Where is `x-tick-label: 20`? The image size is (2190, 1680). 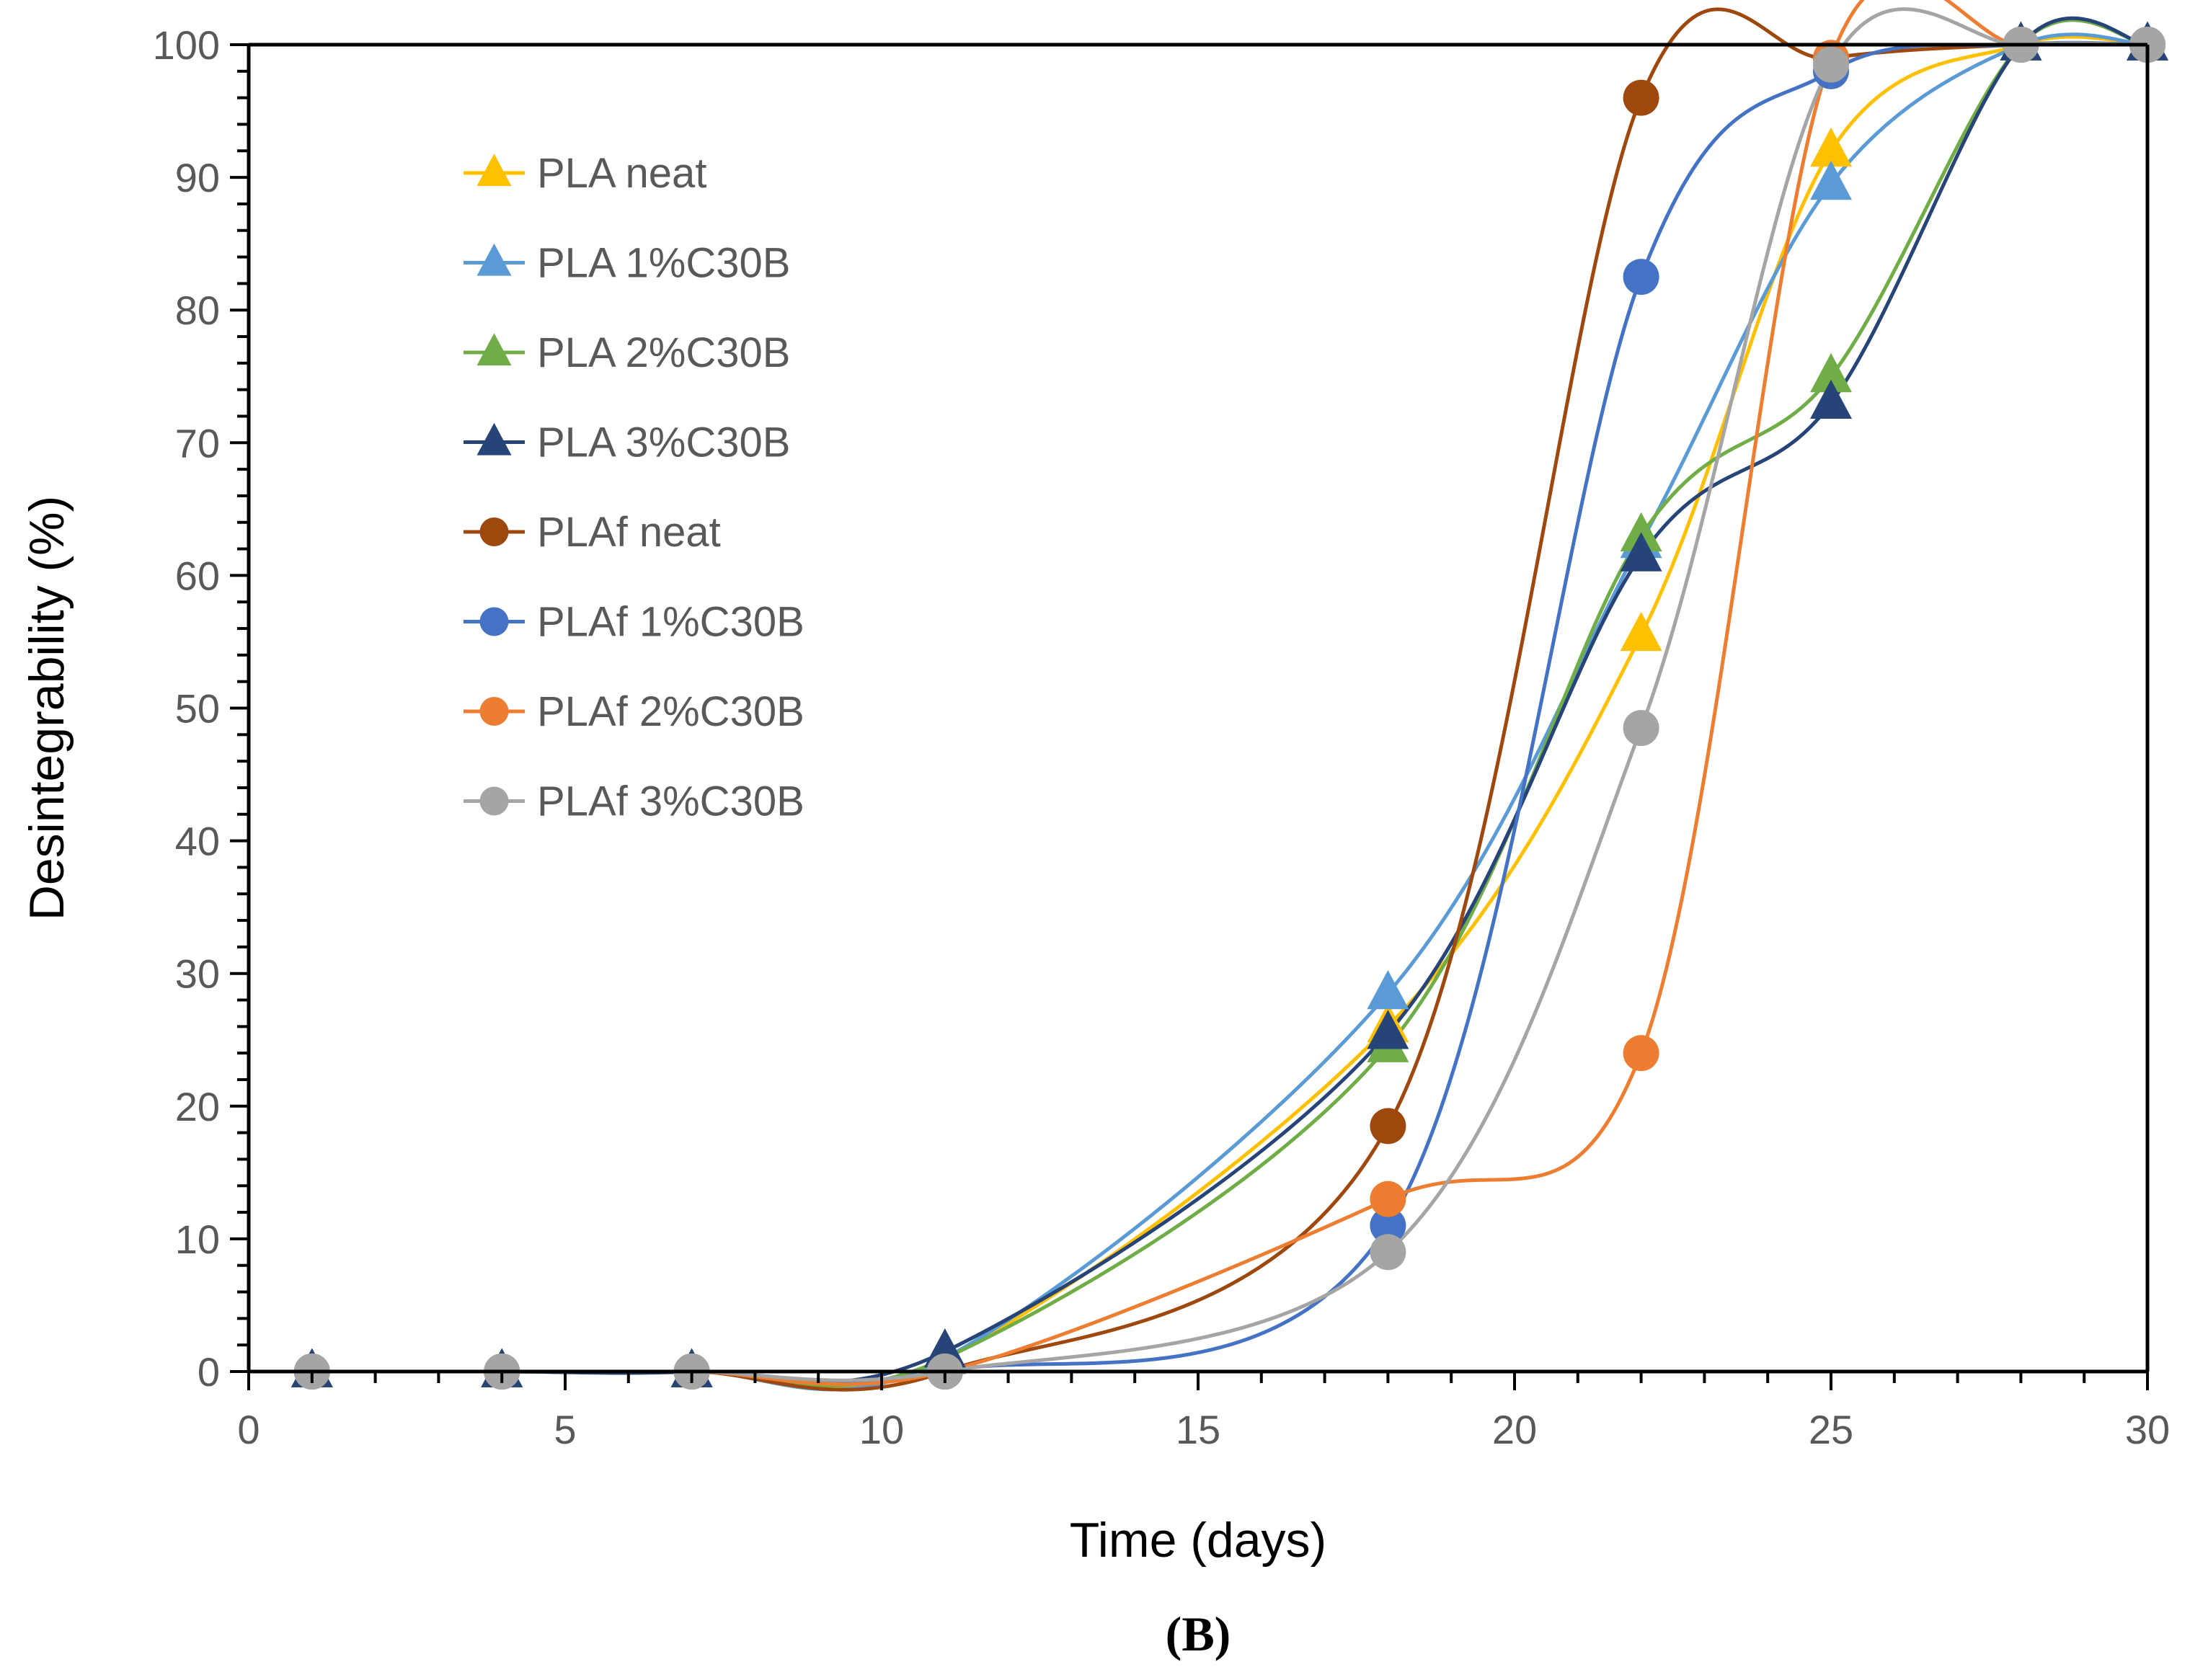 x-tick-label: 20 is located at coordinates (1514, 1429).